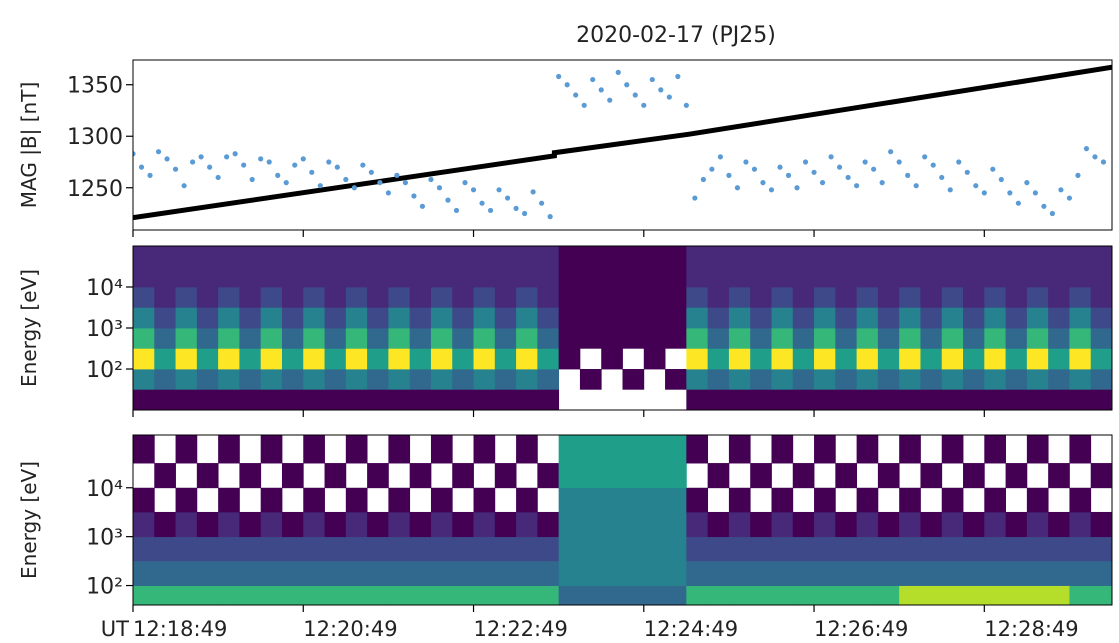 The height and width of the screenshot is (643, 1119). Describe the element at coordinates (95, 189) in the screenshot. I see `y-tick-label: 1250` at that location.